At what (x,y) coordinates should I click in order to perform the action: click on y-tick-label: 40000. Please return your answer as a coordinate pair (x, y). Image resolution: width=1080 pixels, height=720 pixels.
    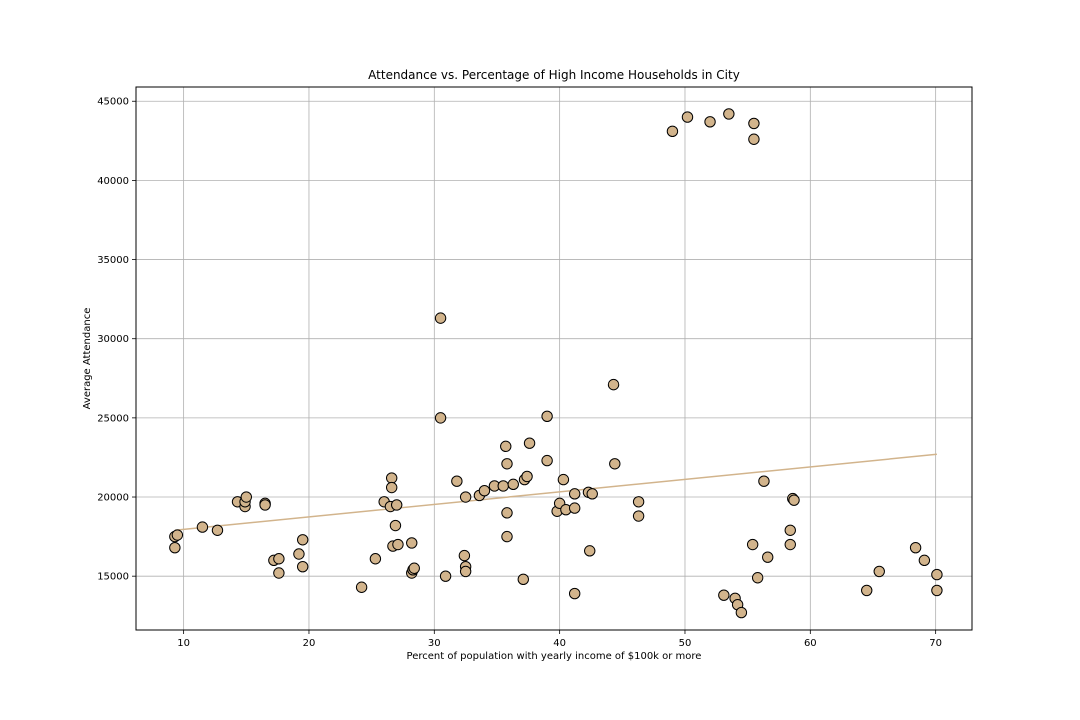
    Looking at the image, I should click on (113, 181).